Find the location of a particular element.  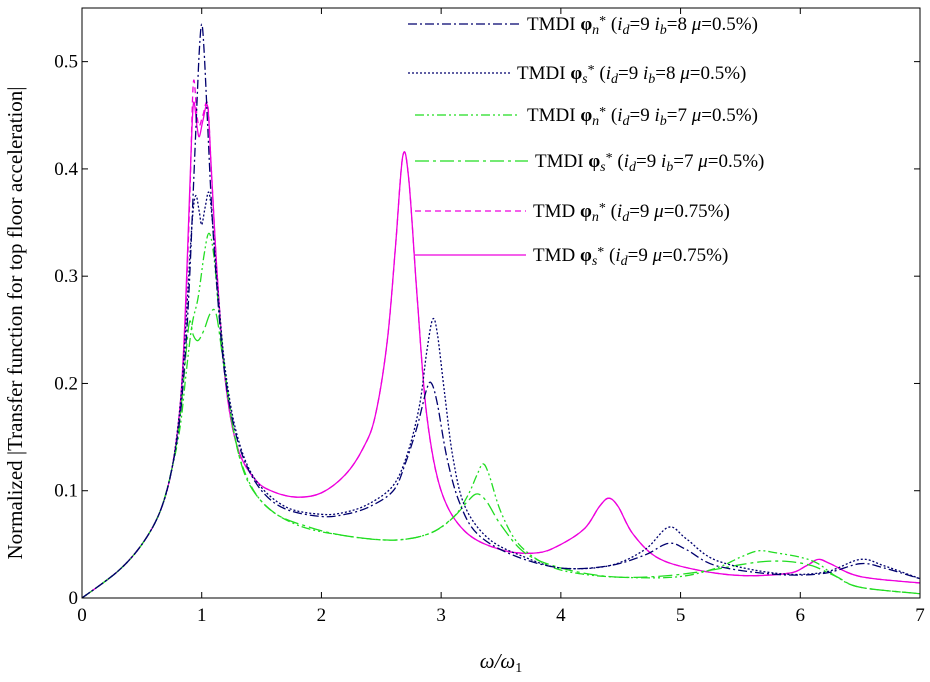

x-tick-label: 6 is located at coordinates (801, 615).